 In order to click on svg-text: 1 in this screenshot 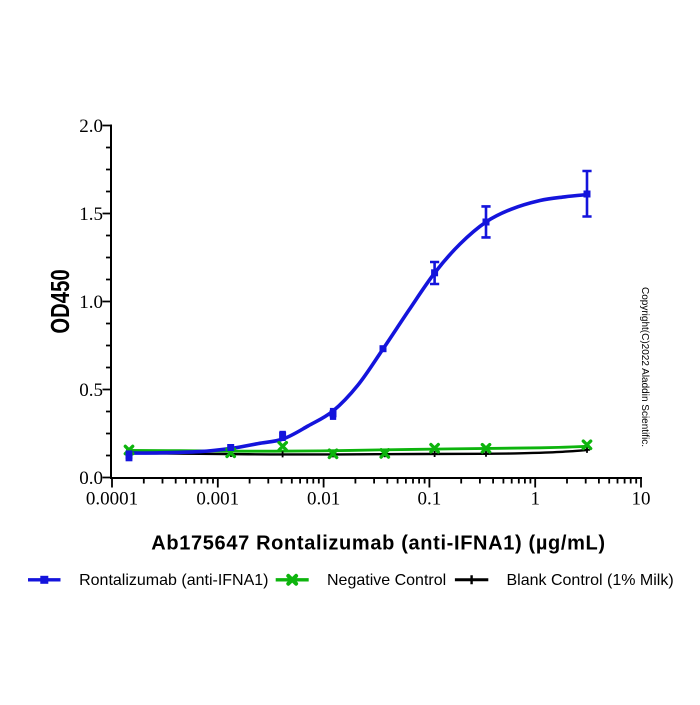, I will do `click(535, 499)`.